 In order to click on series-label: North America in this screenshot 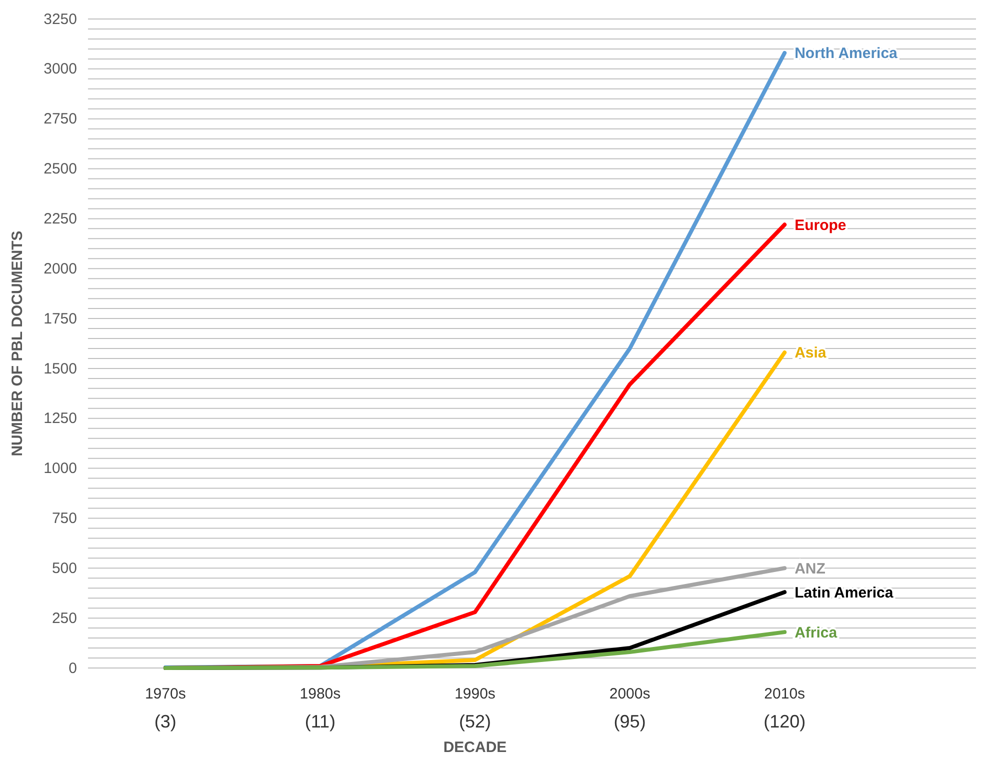, I will do `click(846, 53)`.